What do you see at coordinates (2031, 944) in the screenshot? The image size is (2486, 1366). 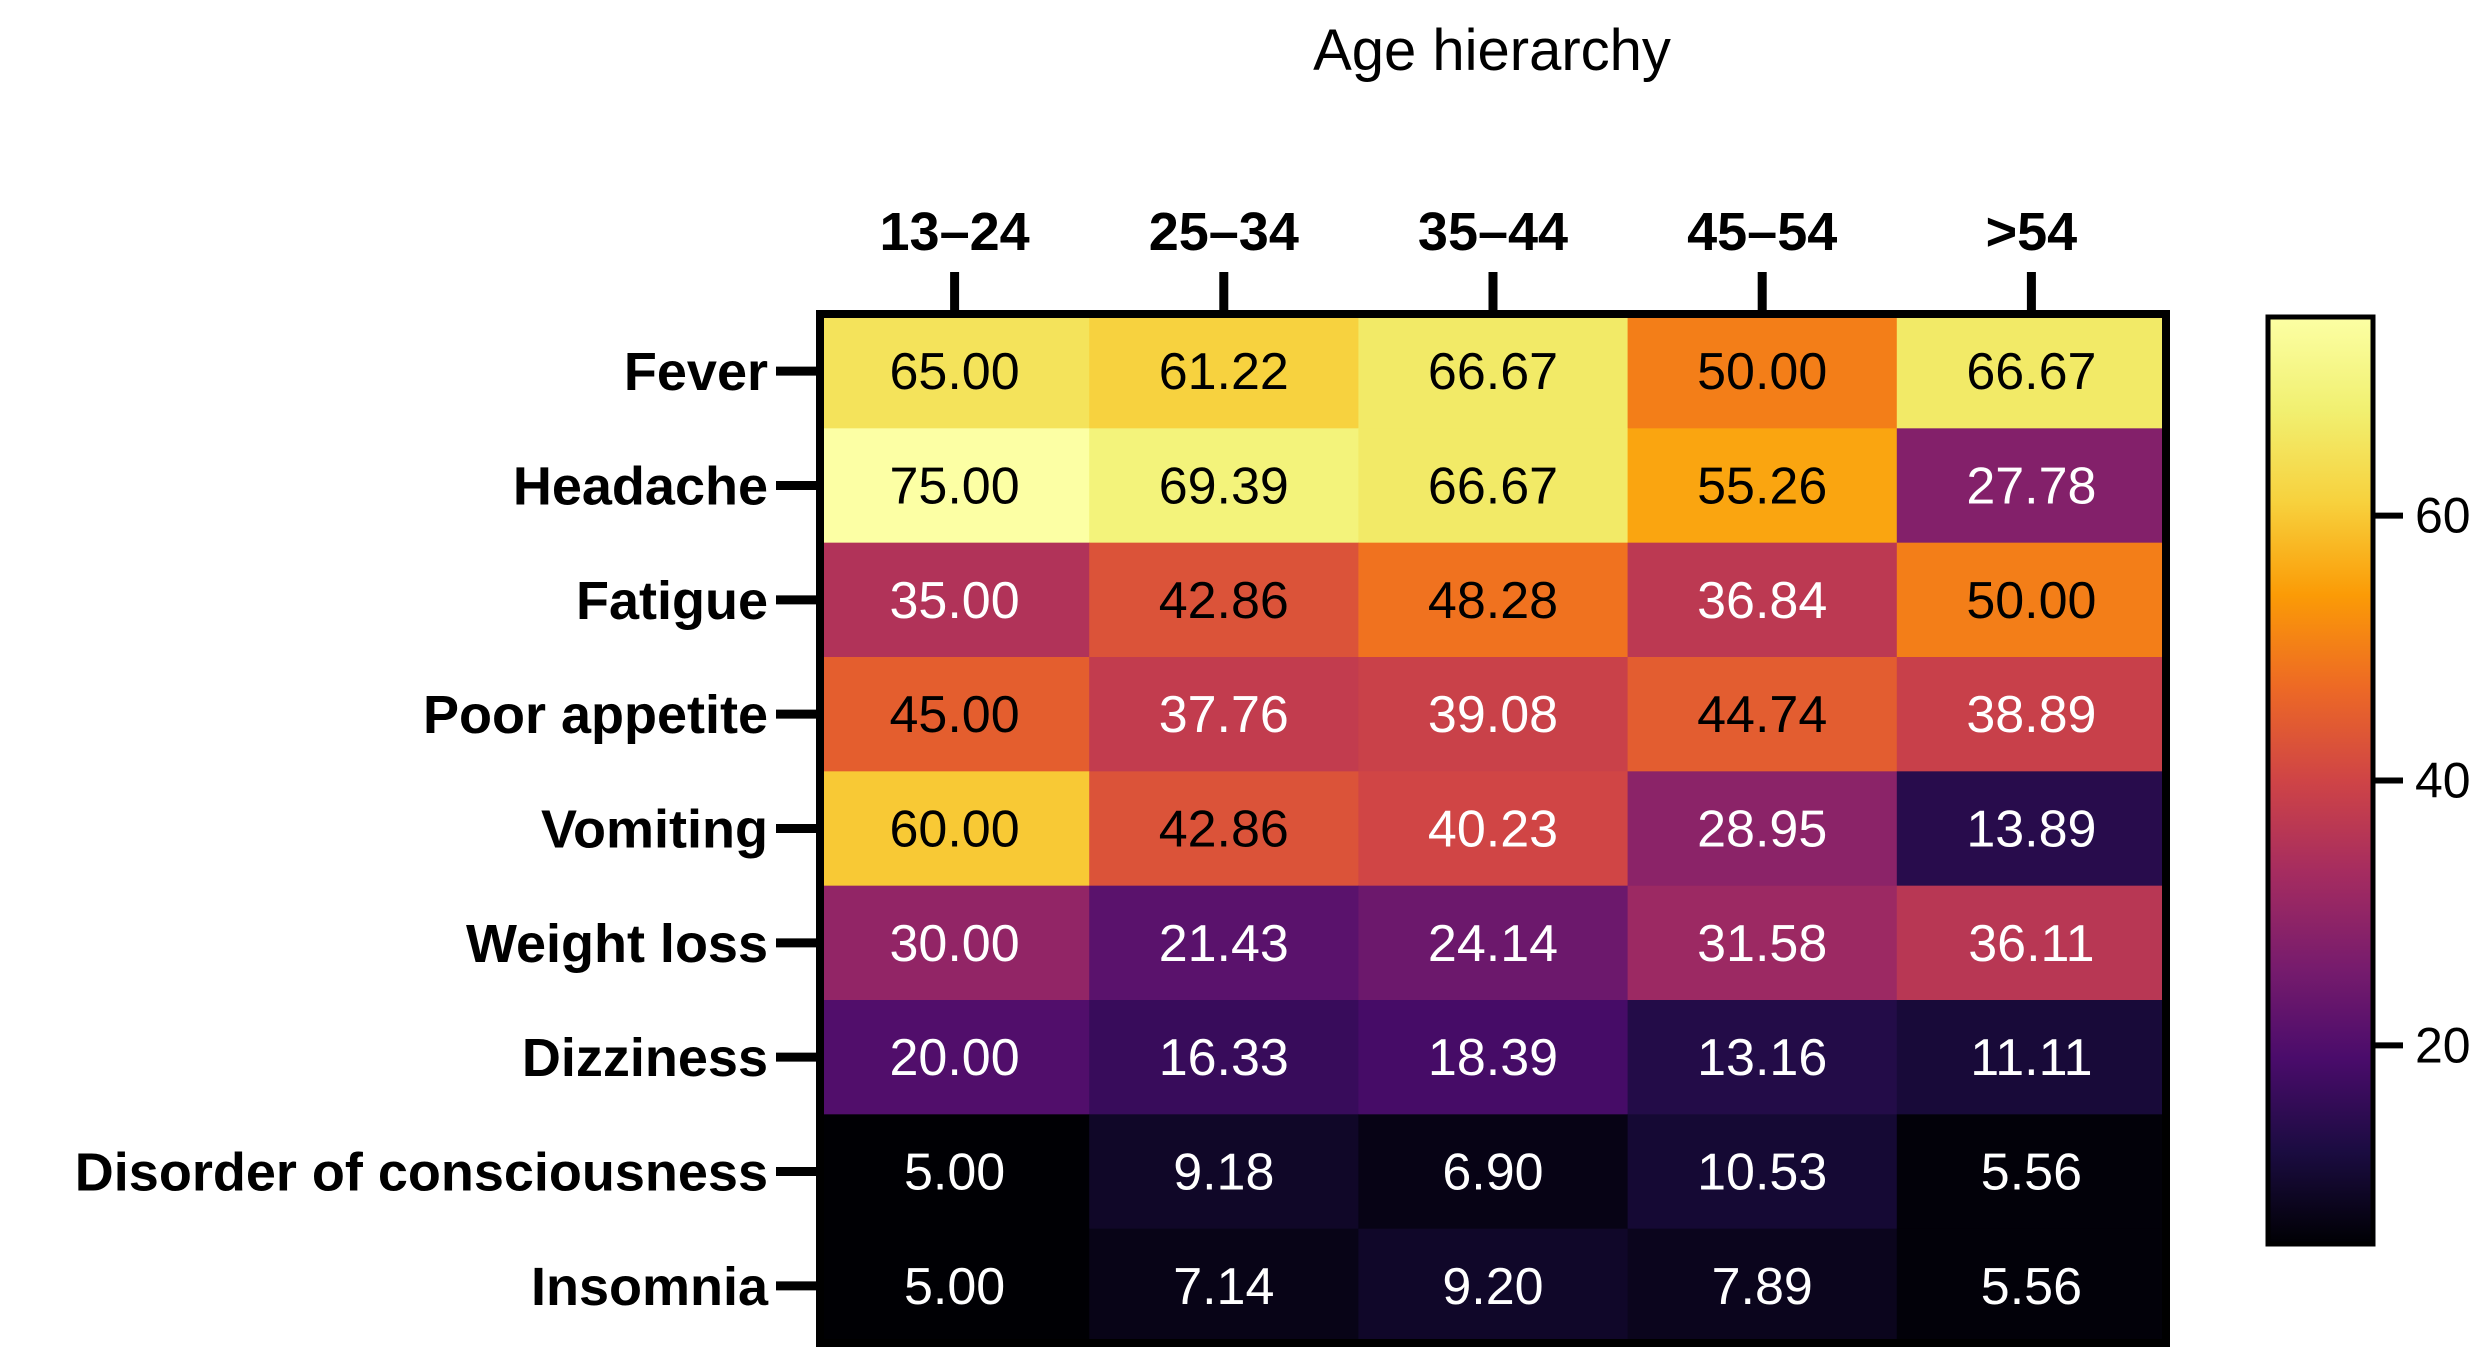 I see `cell-value-label: 36.11` at bounding box center [2031, 944].